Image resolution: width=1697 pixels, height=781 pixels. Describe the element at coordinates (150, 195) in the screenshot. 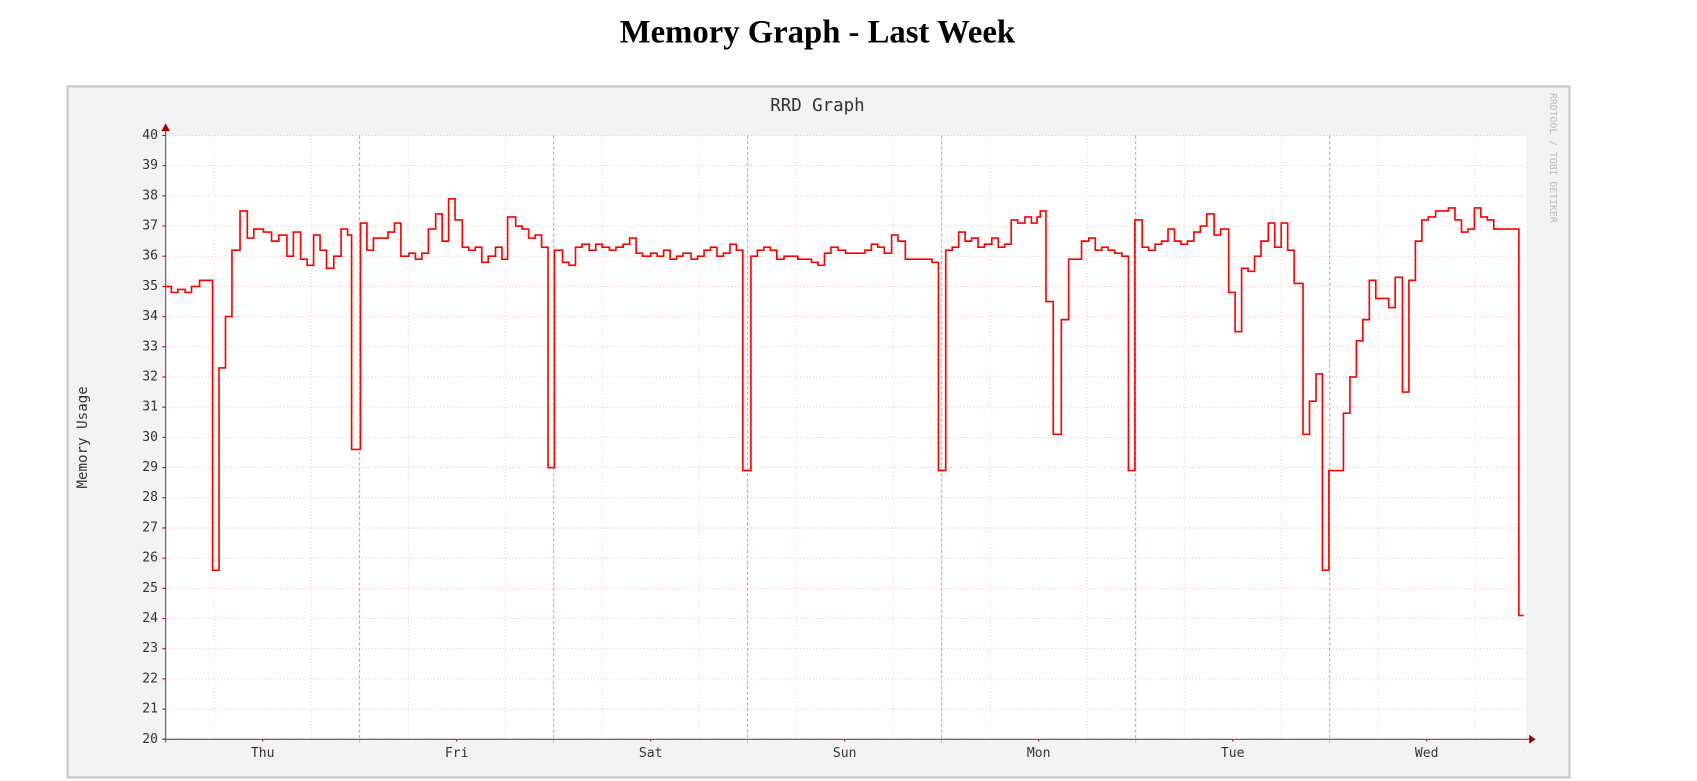

I see `y-tick-label: 38` at that location.